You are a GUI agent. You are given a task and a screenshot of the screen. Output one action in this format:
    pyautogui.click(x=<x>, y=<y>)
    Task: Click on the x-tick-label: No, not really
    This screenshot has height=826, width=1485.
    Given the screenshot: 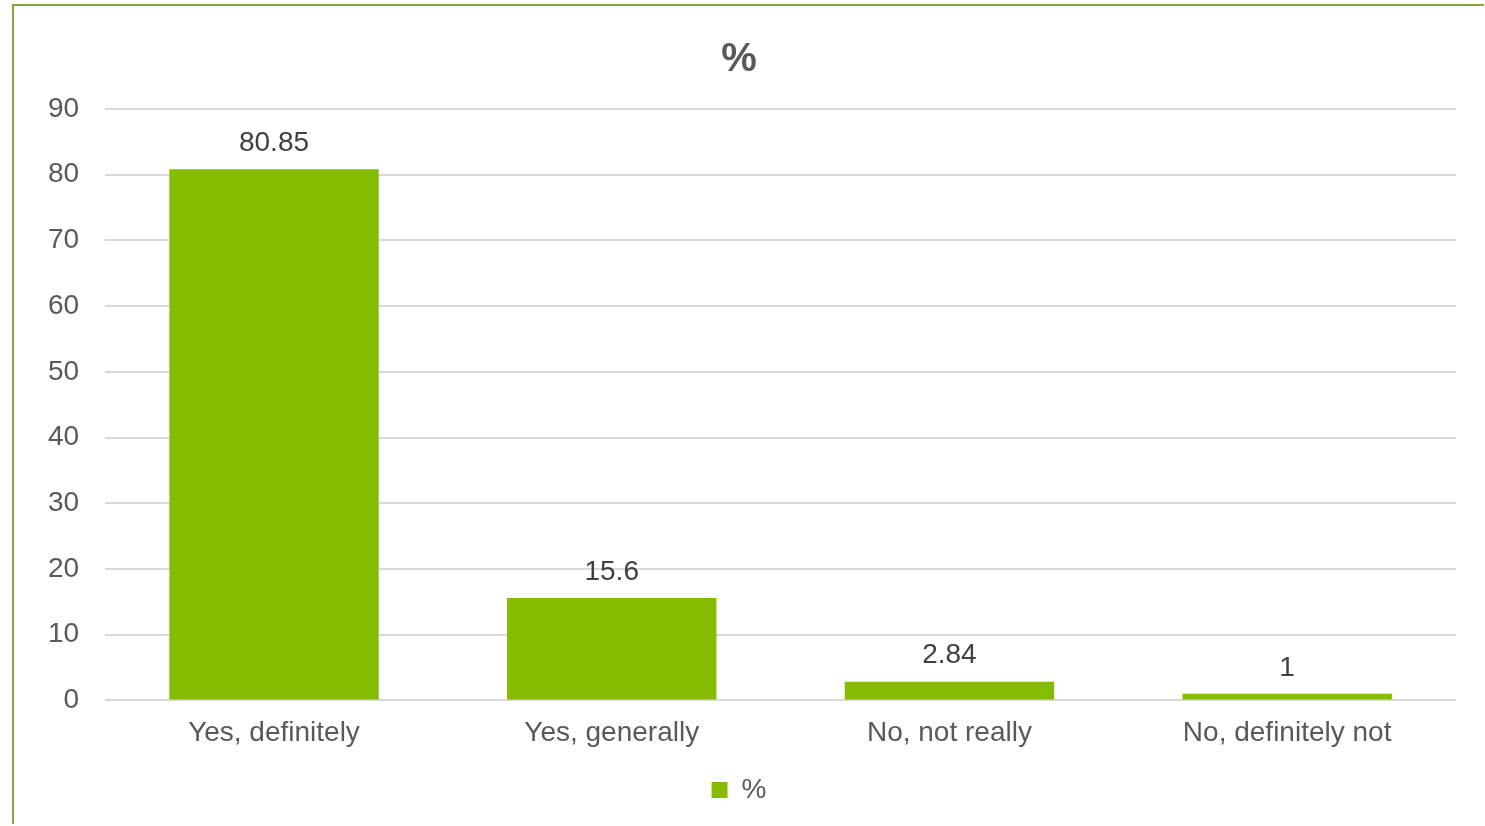 What is the action you would take?
    pyautogui.click(x=949, y=731)
    